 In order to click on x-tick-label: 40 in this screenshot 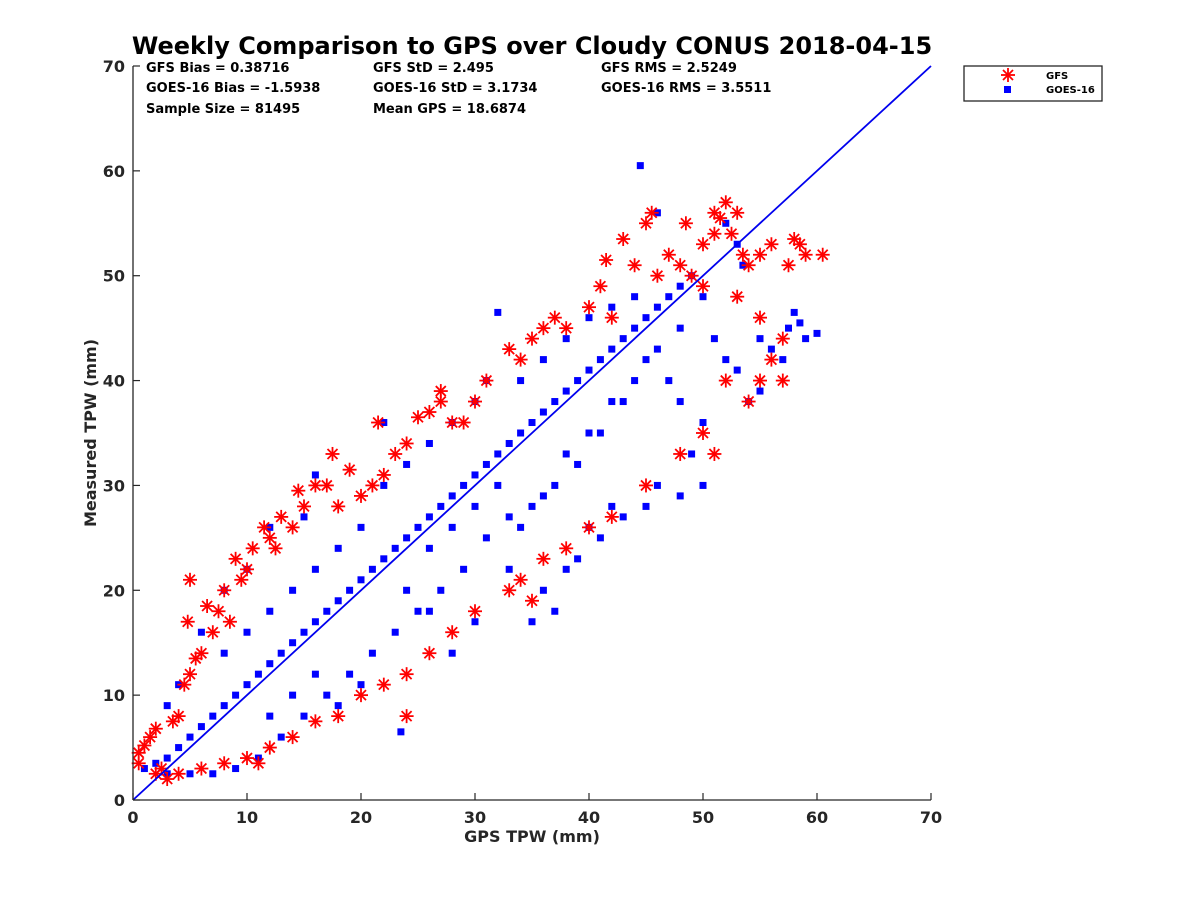, I will do `click(589, 817)`.